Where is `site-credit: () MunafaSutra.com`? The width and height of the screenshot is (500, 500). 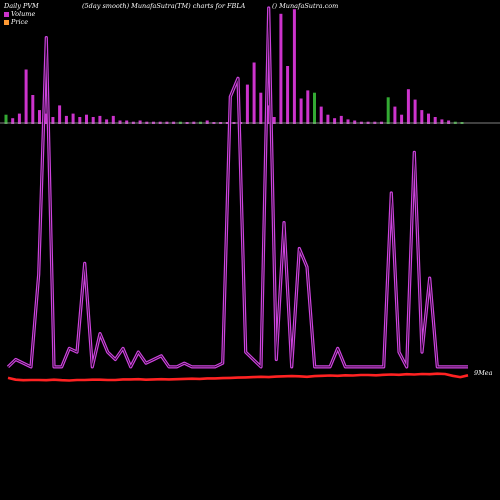
site-credit: () MunafaSutra.com is located at coordinates (305, 6).